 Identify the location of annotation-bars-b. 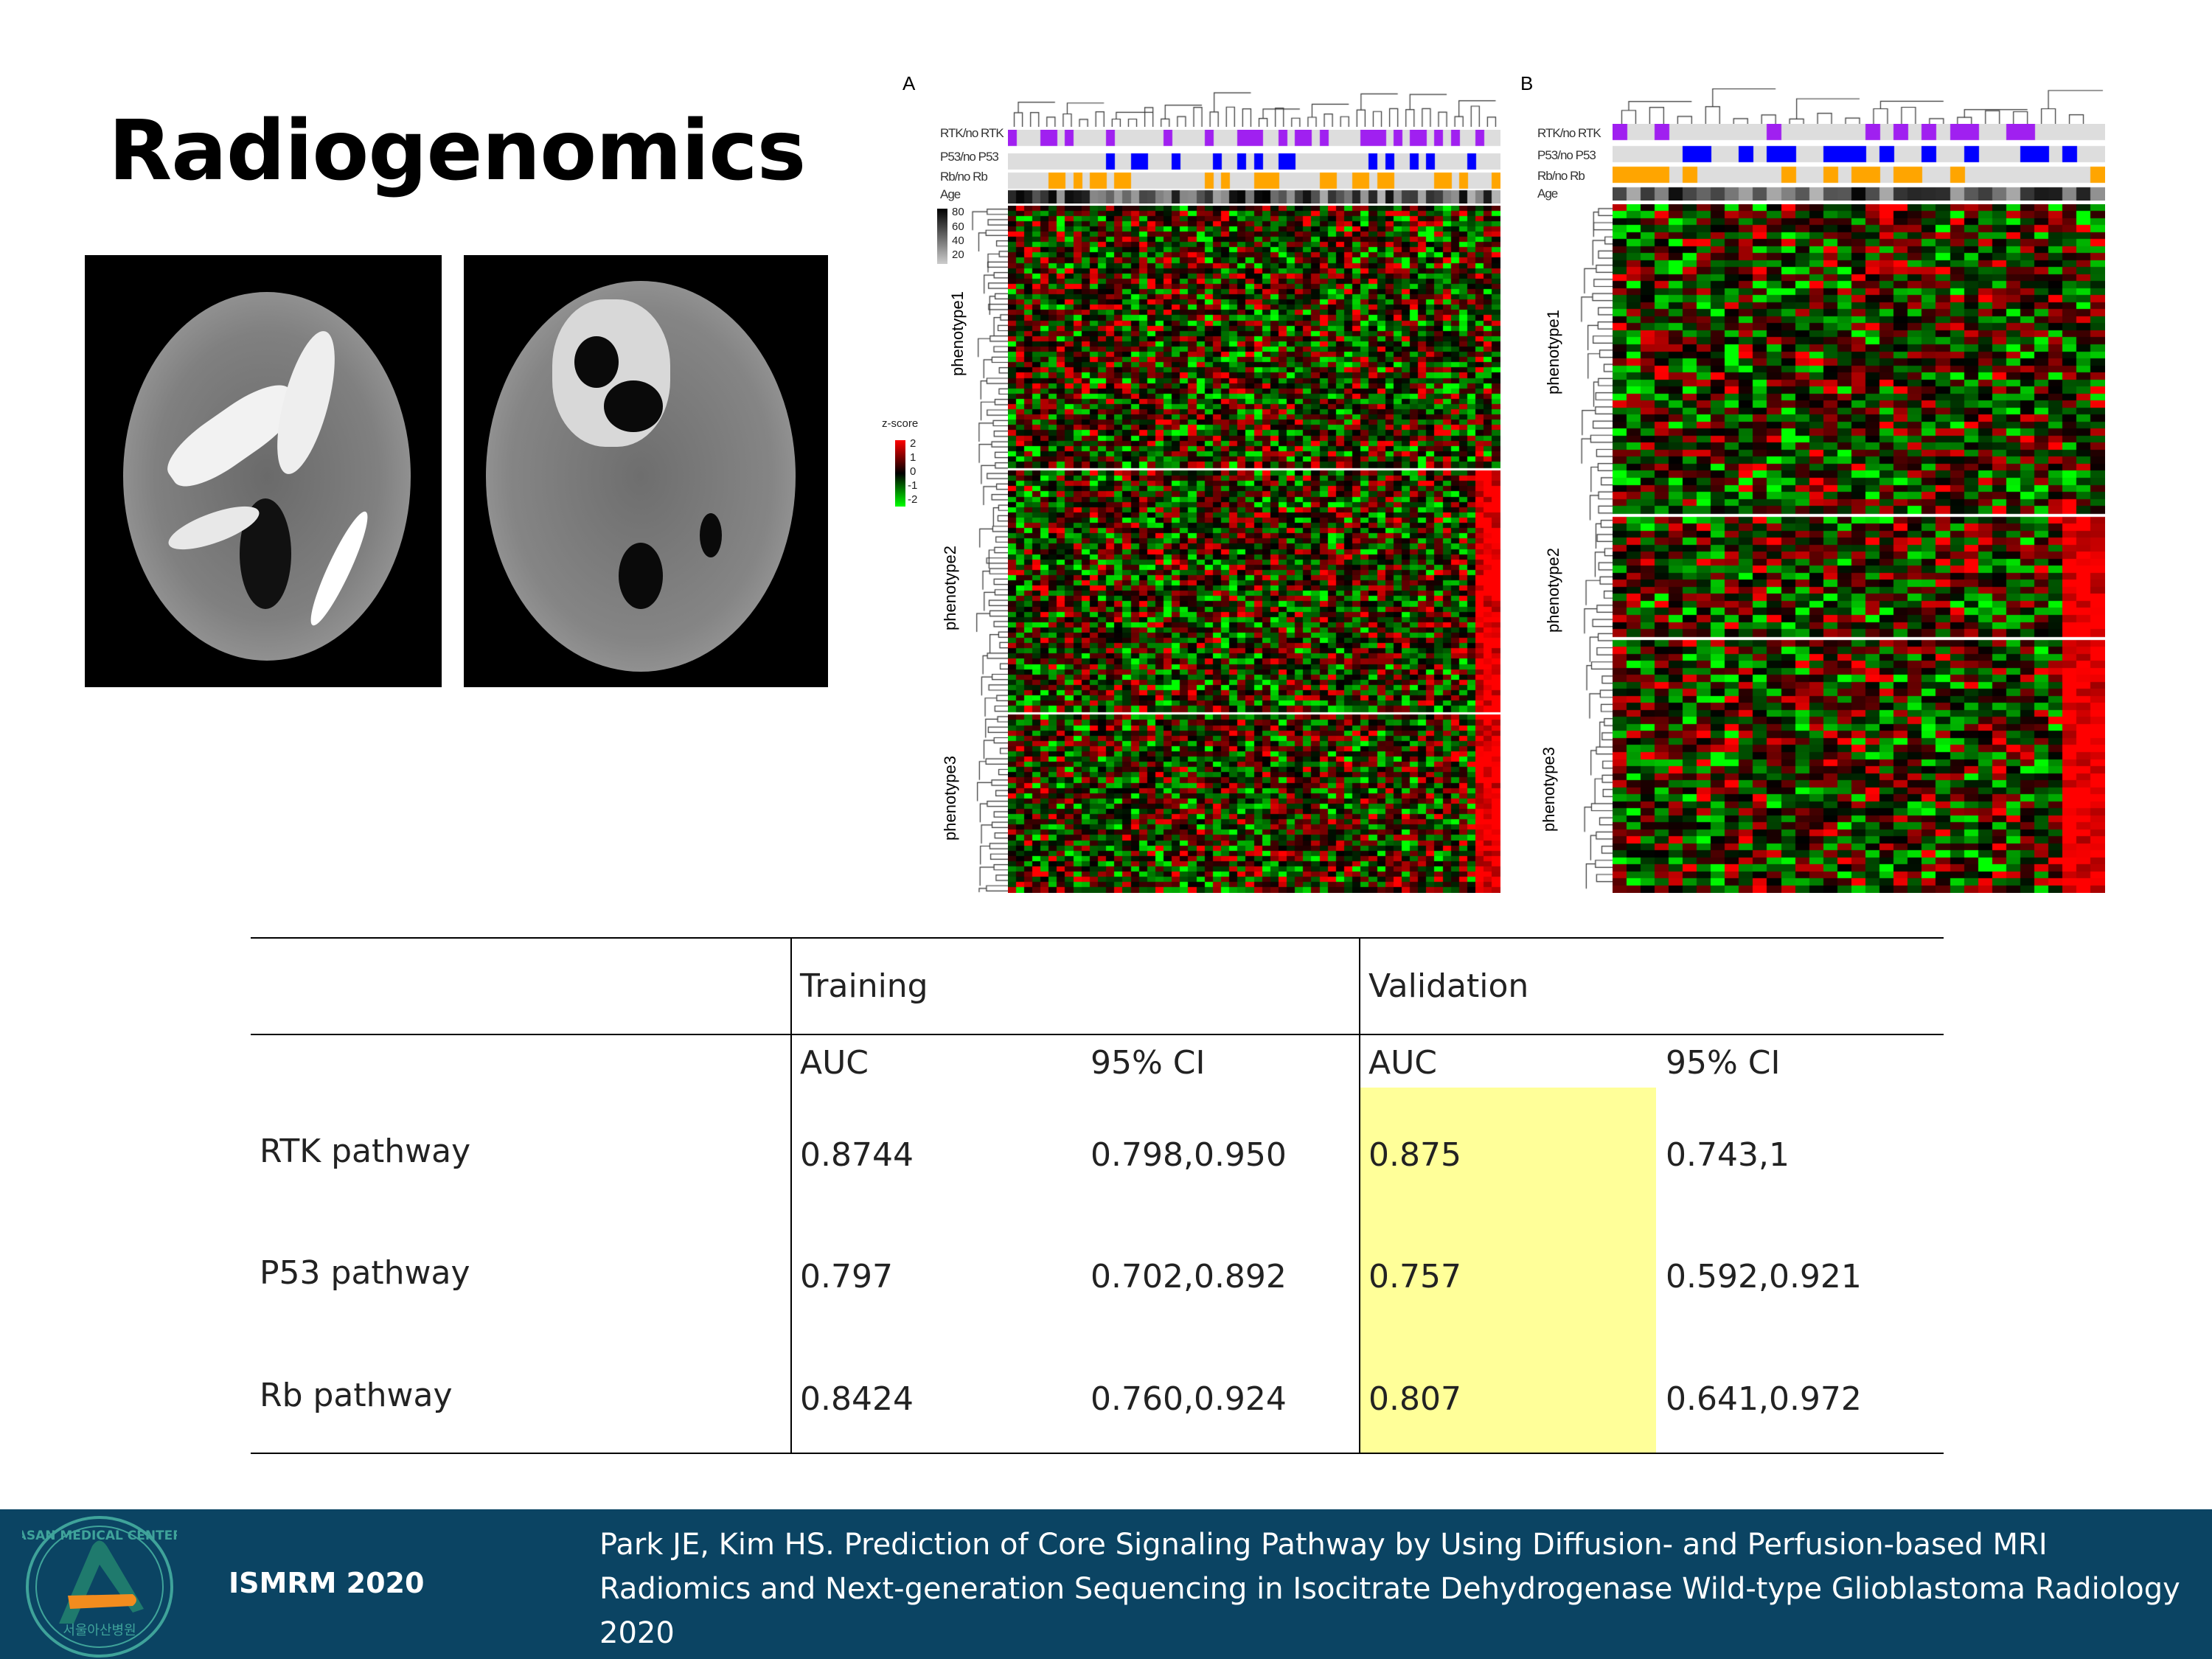
(1859, 162).